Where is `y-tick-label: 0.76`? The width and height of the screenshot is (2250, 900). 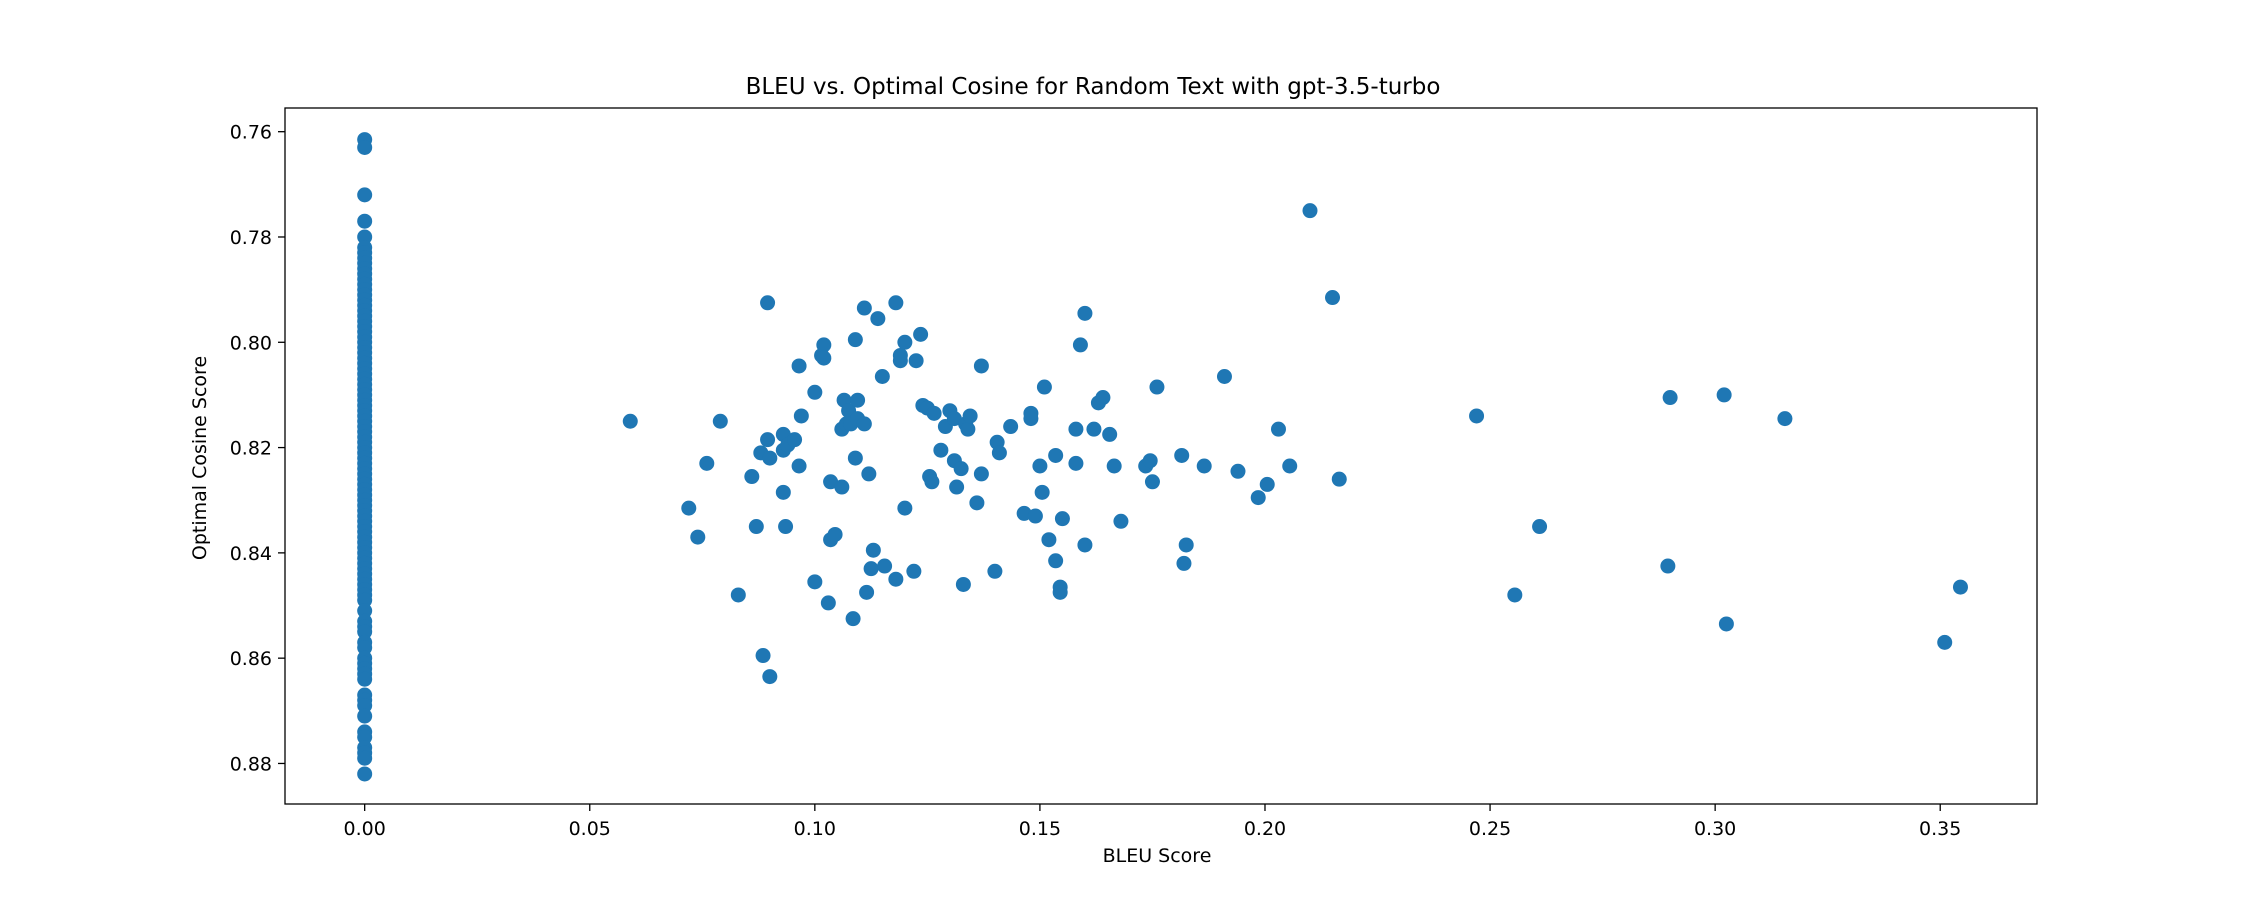
y-tick-label: 0.76 is located at coordinates (251, 133).